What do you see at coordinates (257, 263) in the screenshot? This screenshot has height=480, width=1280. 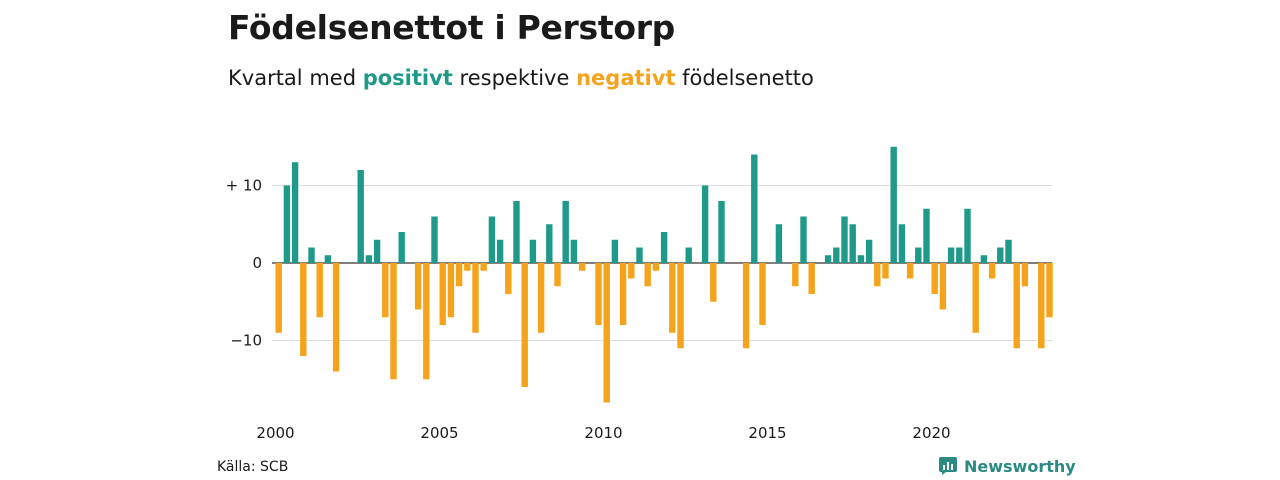 I see `y-tick-label: 0` at bounding box center [257, 263].